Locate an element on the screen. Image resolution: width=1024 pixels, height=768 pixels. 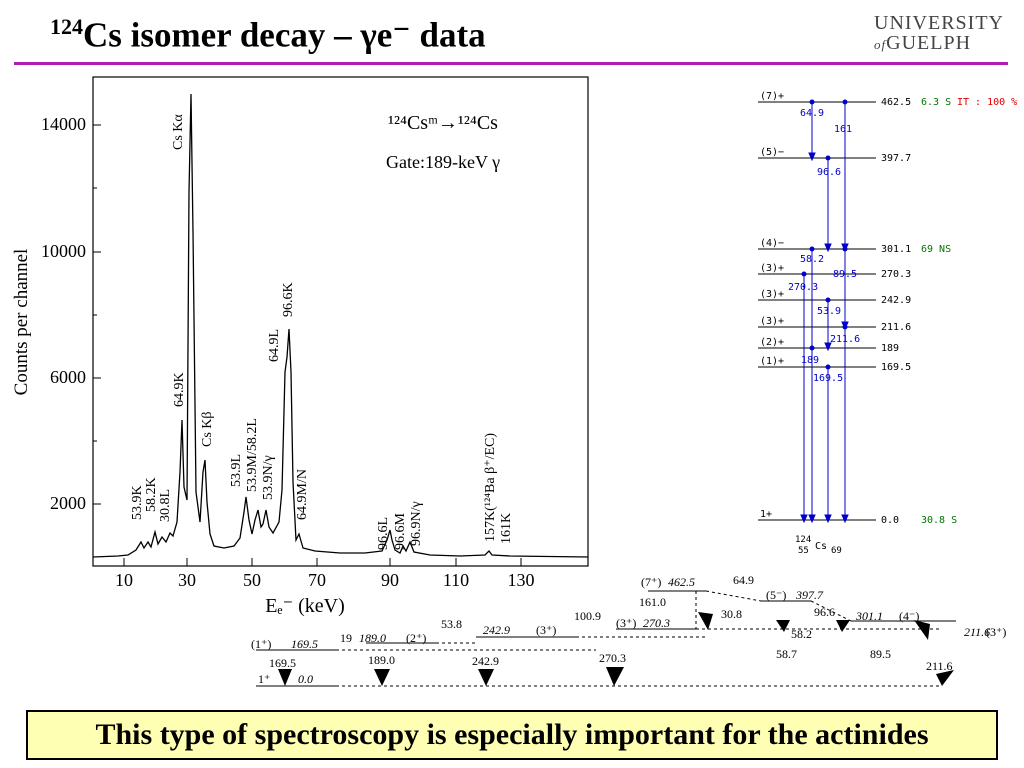
halflife-301: 69 NS is located at coordinates (936, 249).